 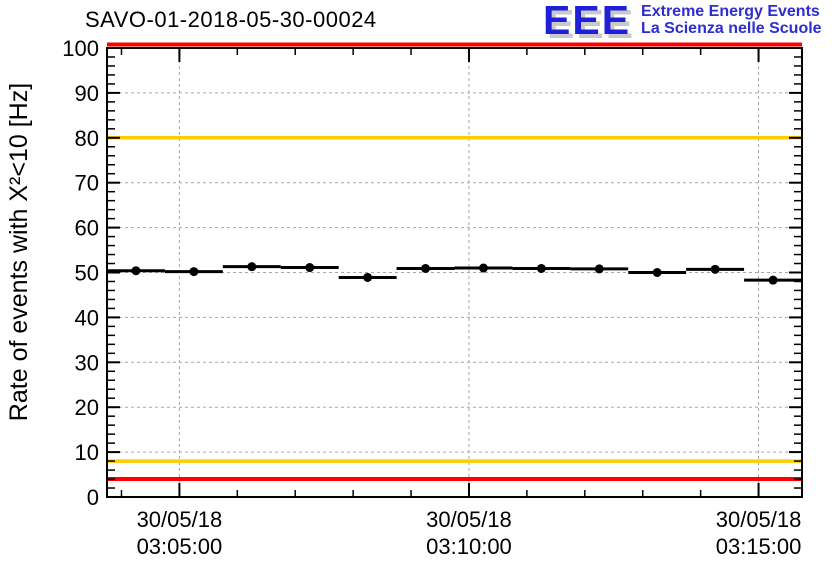 I want to click on eee-logo-line2: La Scienza nelle Scuole, so click(x=731, y=28).